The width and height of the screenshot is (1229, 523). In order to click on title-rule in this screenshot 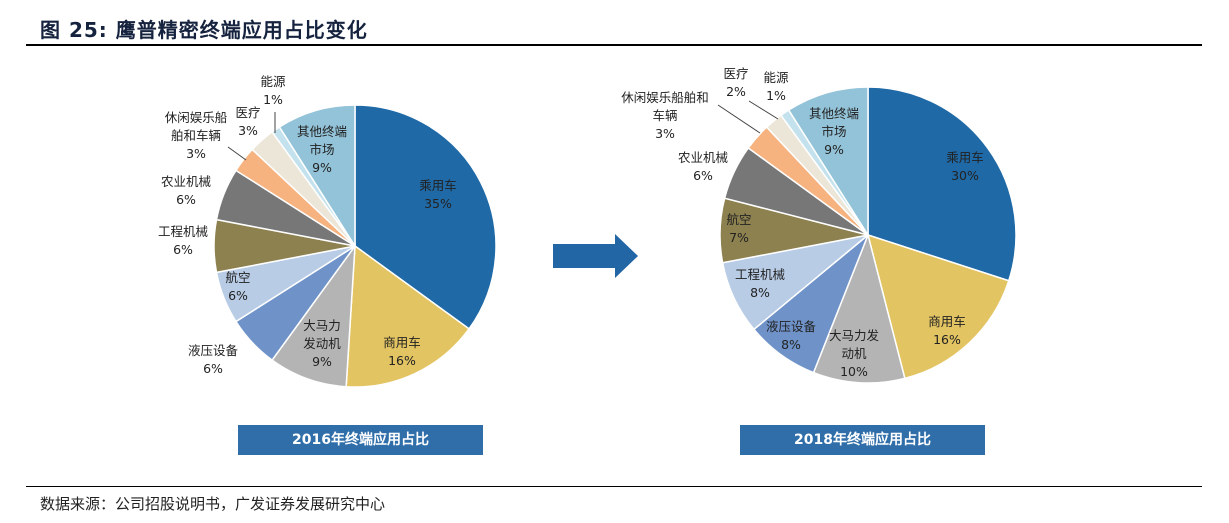, I will do `click(614, 45)`.